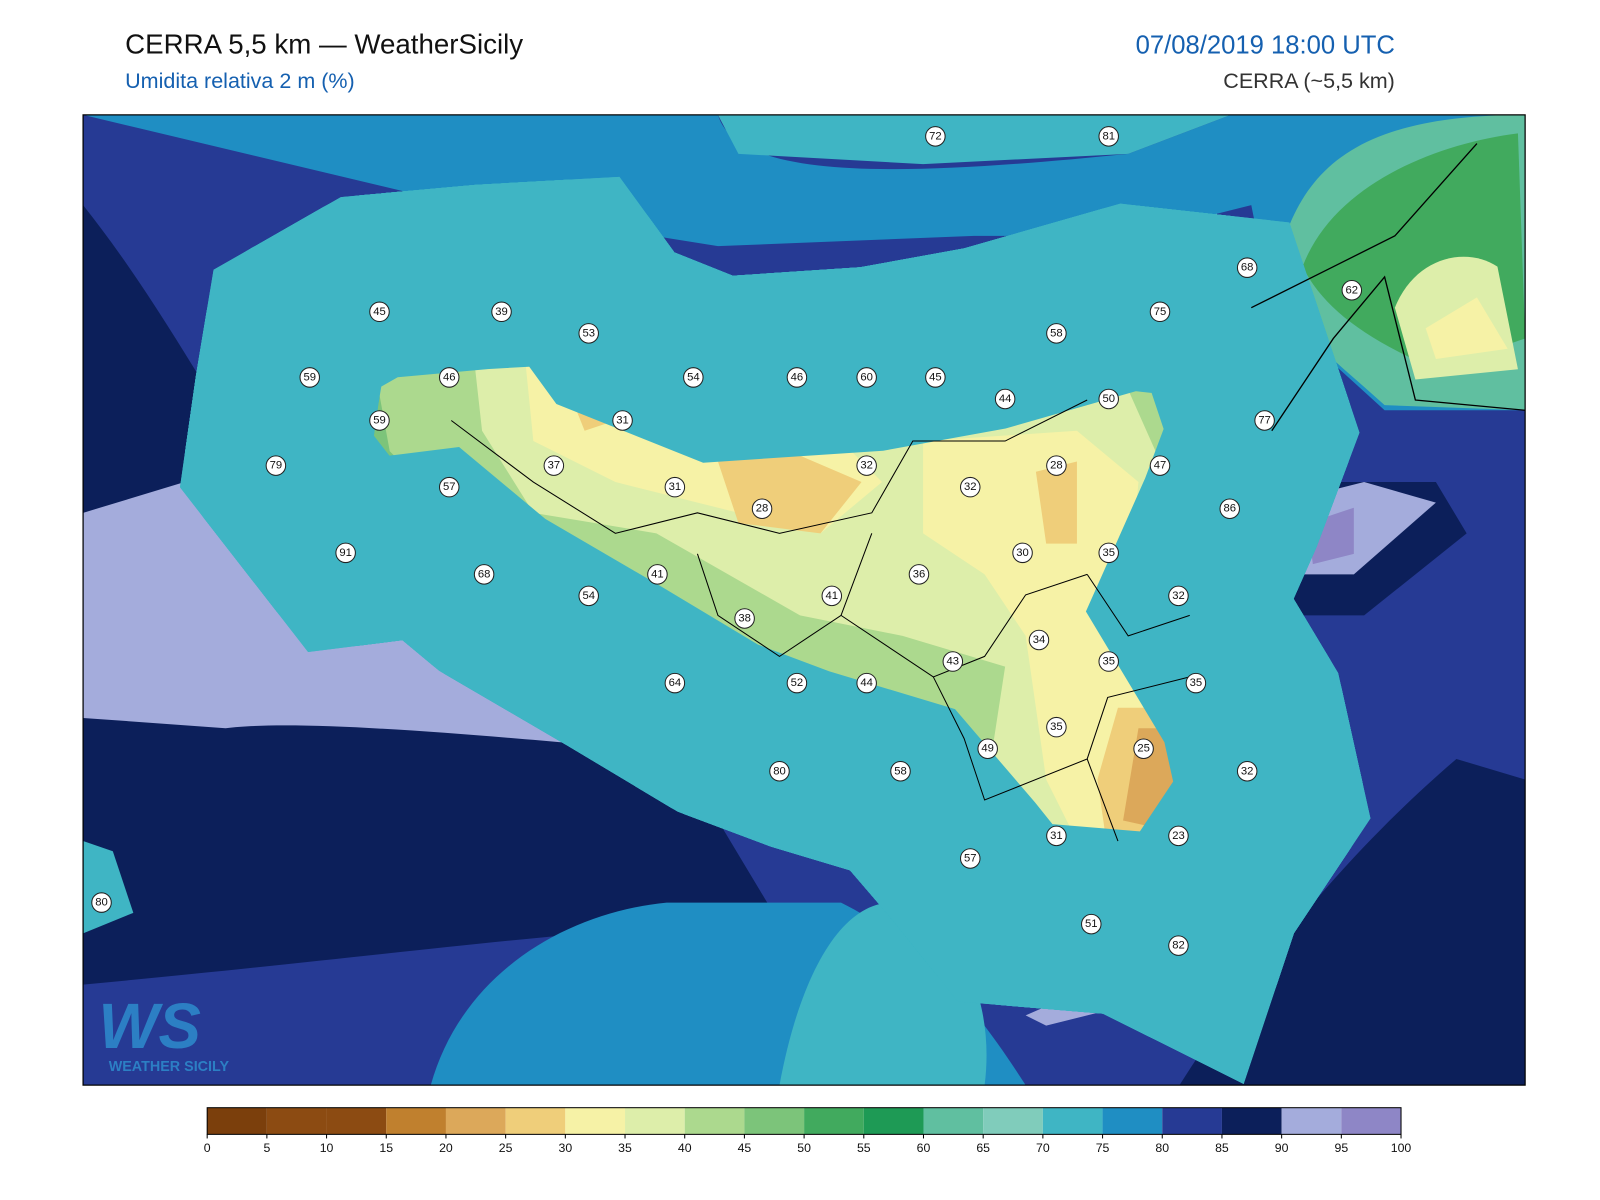  I want to click on station: 36, so click(919, 574).